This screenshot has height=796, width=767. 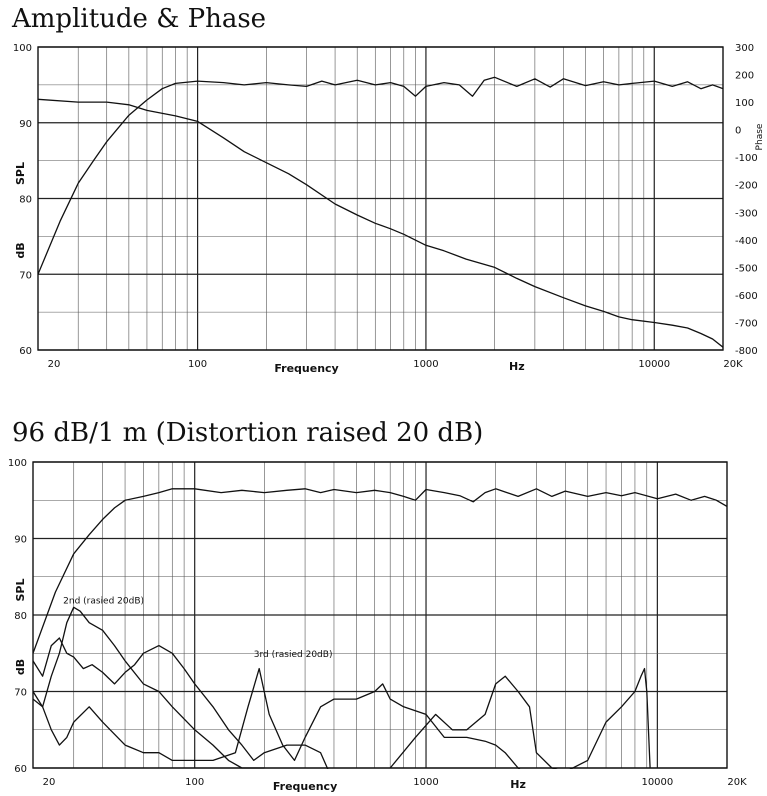 What do you see at coordinates (746, 351) in the screenshot?
I see `y2-tick-label: -800` at bounding box center [746, 351].